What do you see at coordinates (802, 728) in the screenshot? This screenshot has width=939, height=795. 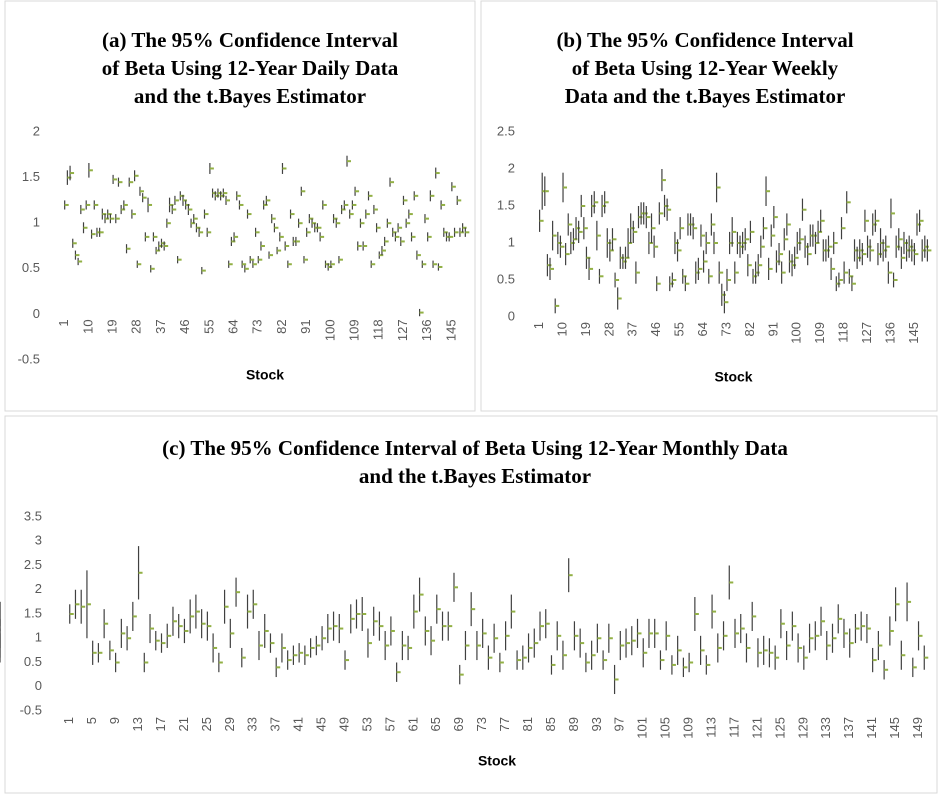 I see `x-tick-label: 129` at bounding box center [802, 728].